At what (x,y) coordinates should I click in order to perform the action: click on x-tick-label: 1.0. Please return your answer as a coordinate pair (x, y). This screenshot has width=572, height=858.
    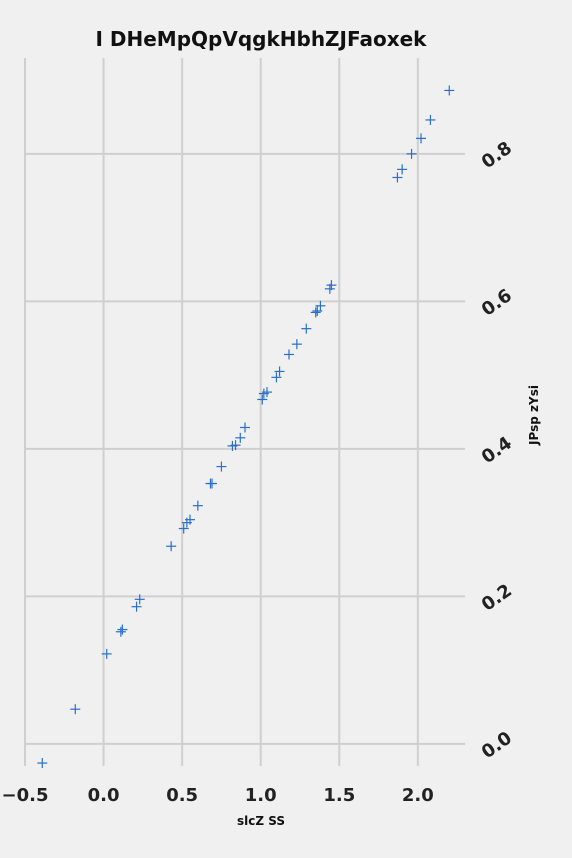
    Looking at the image, I should click on (261, 795).